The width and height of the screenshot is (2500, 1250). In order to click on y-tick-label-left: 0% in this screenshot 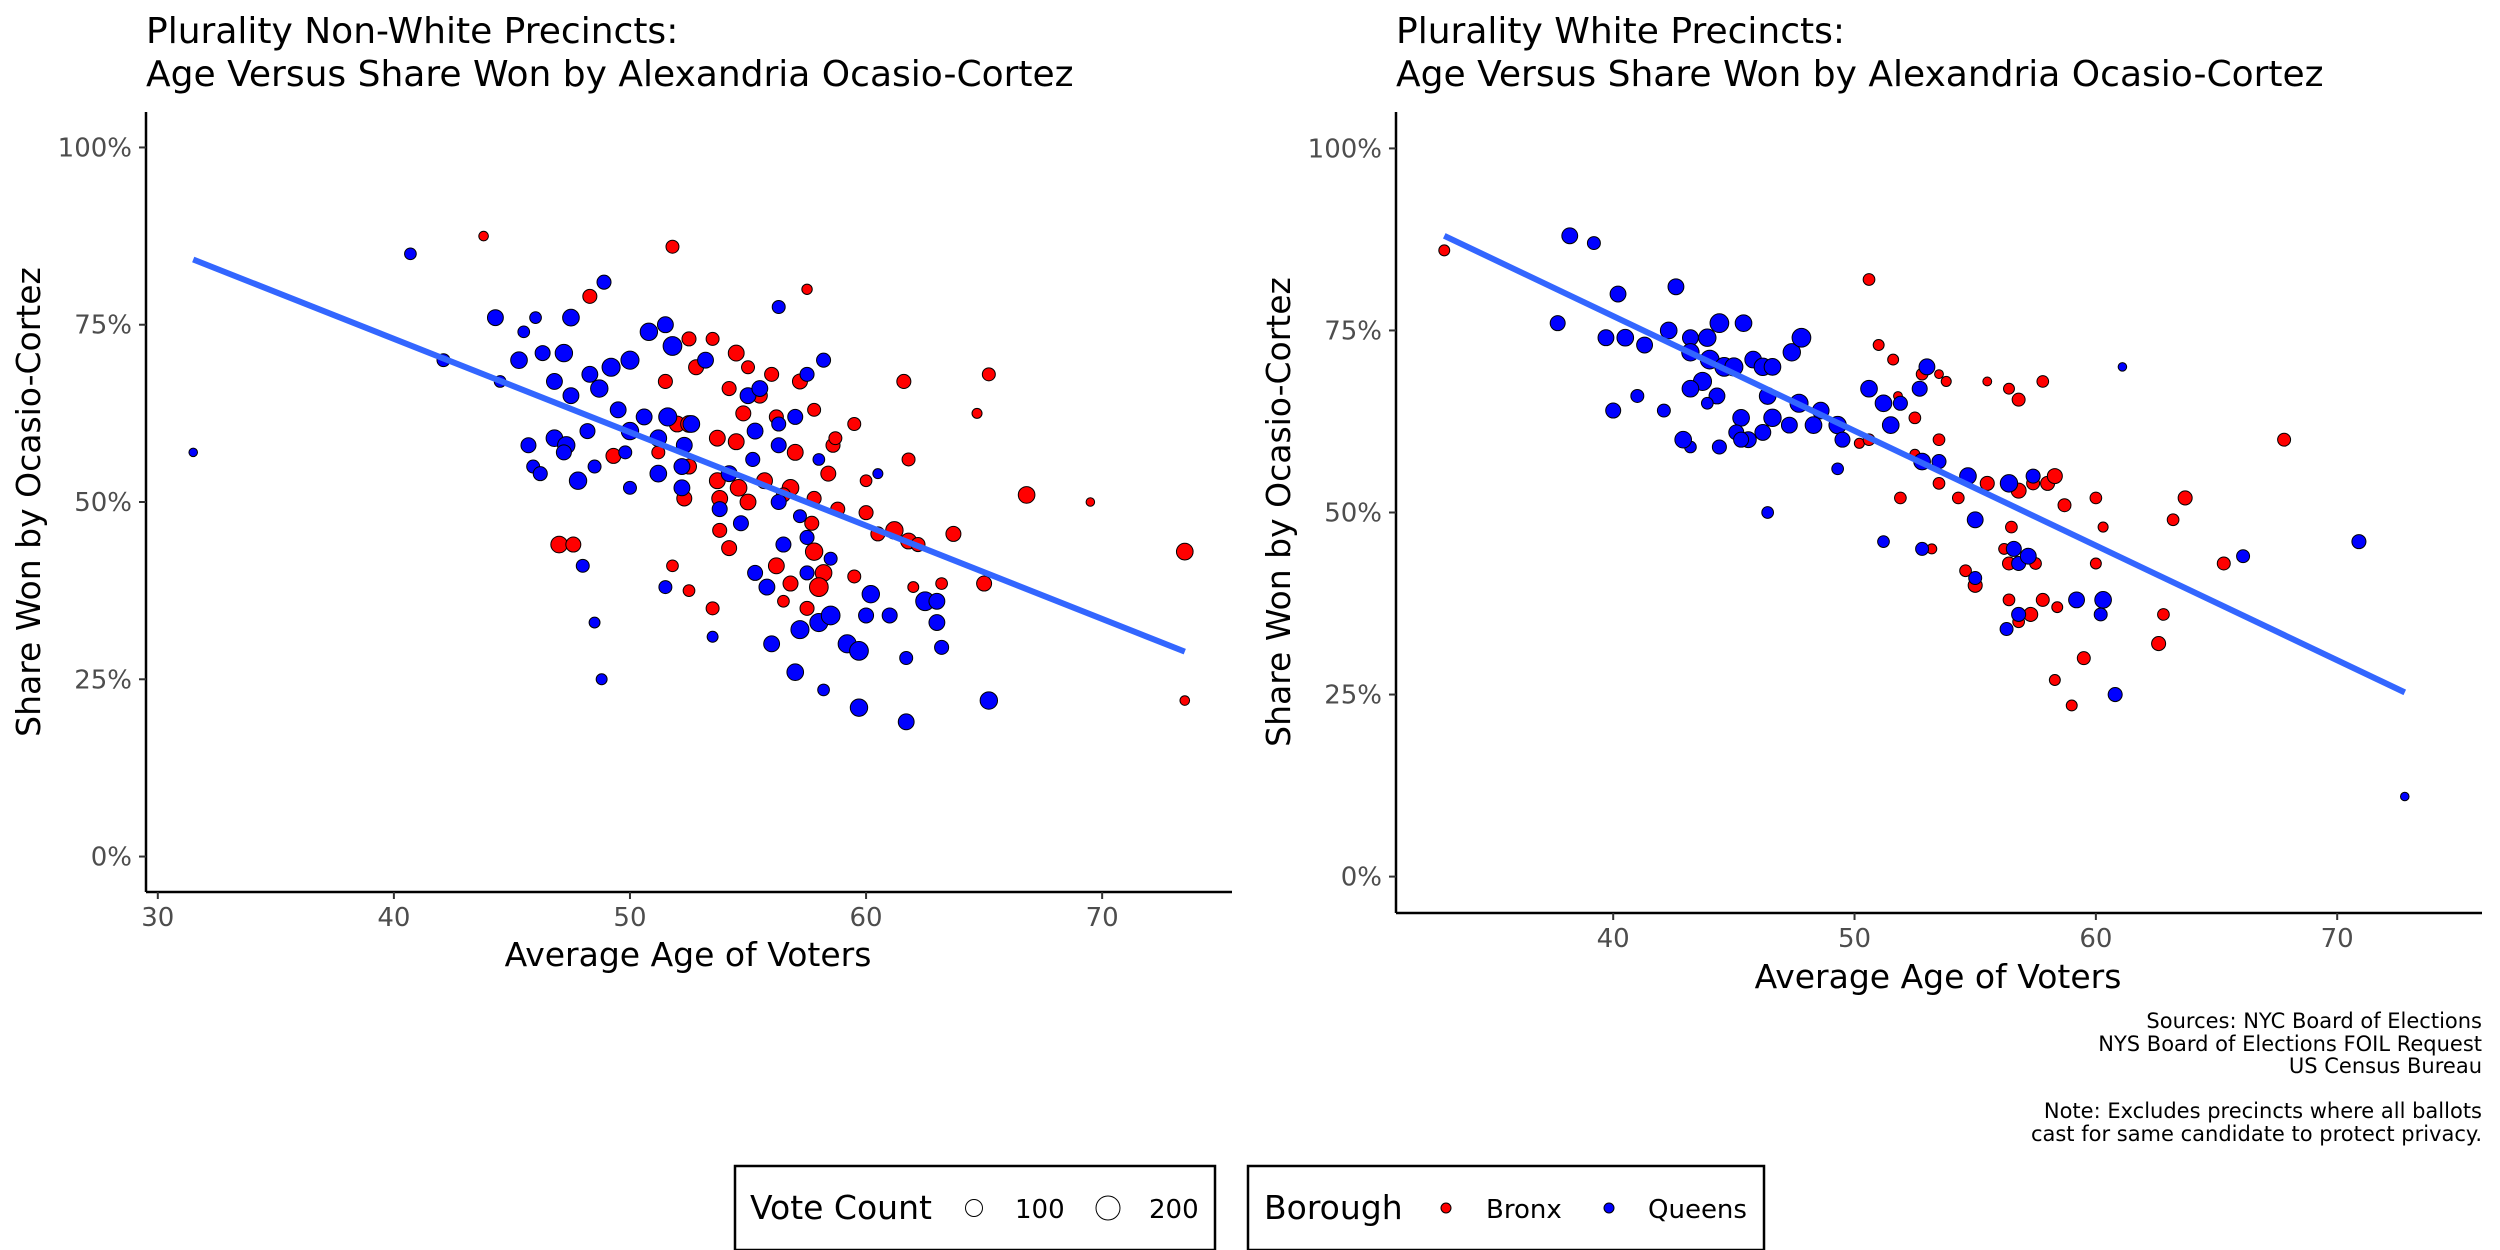, I will do `click(111, 858)`.